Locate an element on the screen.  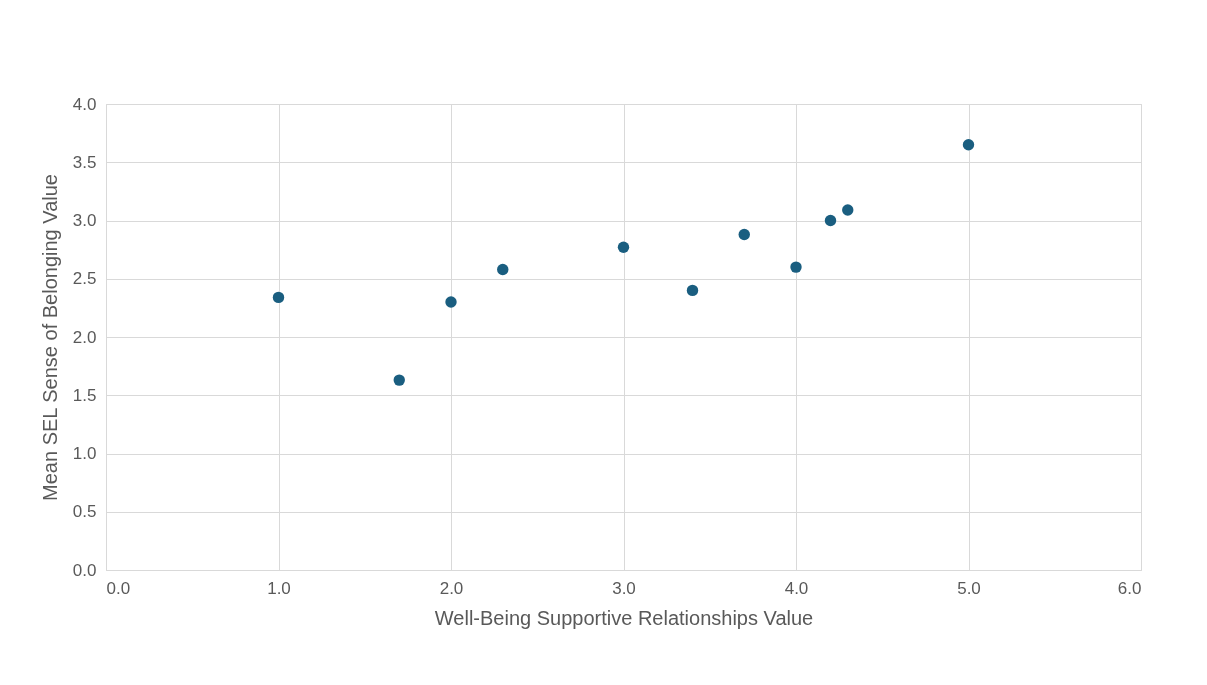
y-tick-label: 1.0 is located at coordinates (84, 453).